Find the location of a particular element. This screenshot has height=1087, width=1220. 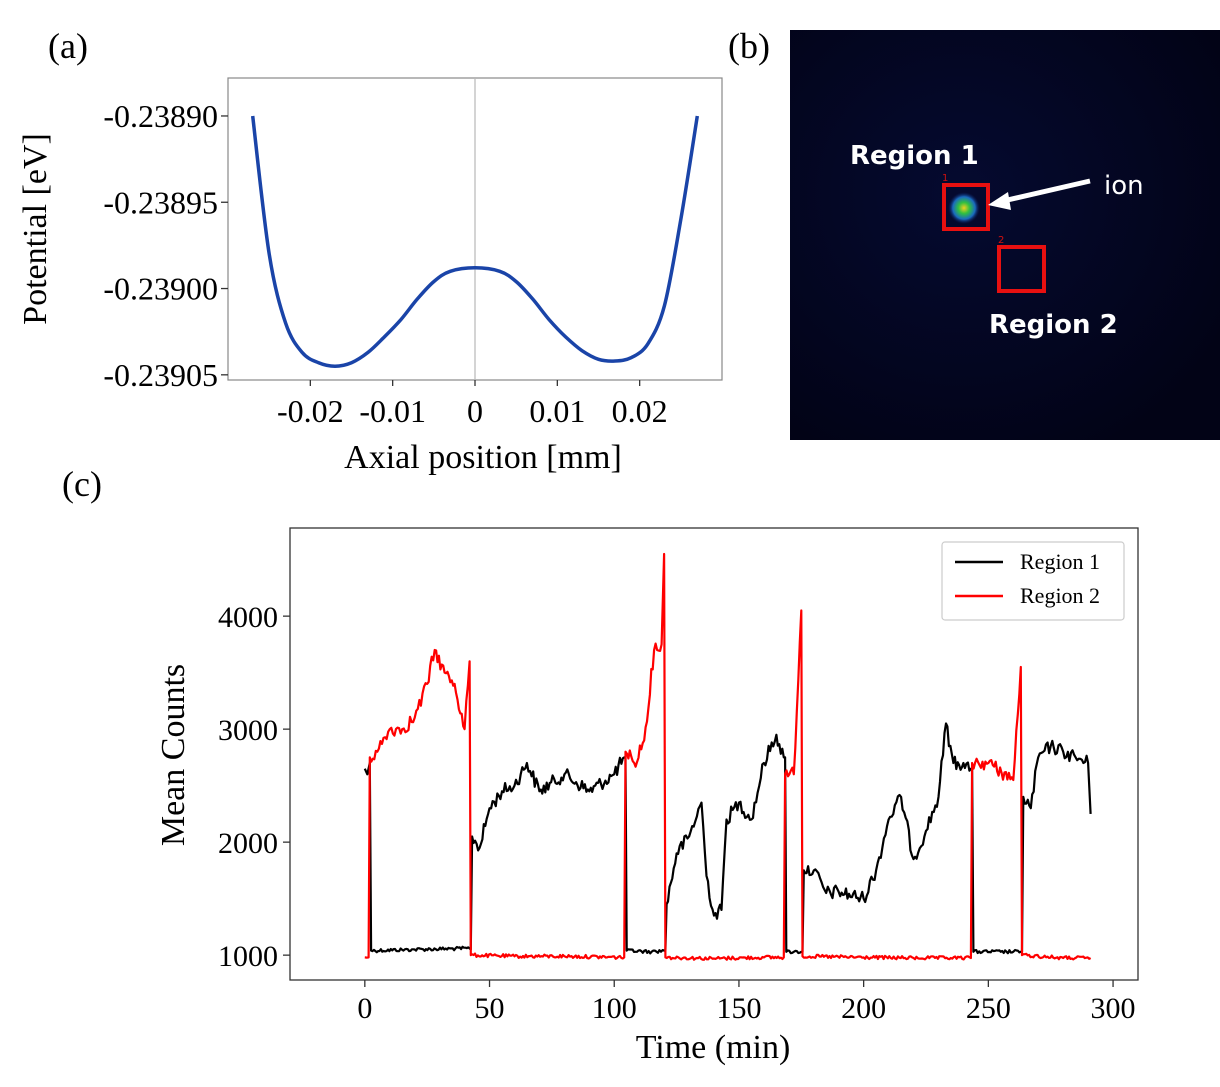

region-1-label: Region 1 is located at coordinates (914, 156).